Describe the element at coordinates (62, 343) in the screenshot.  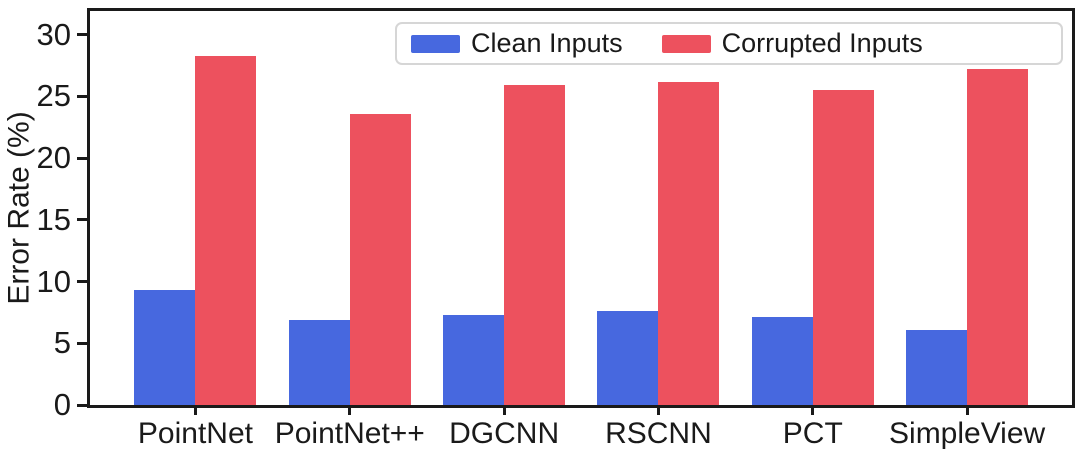
I see `y-tick-label-5: 5` at that location.